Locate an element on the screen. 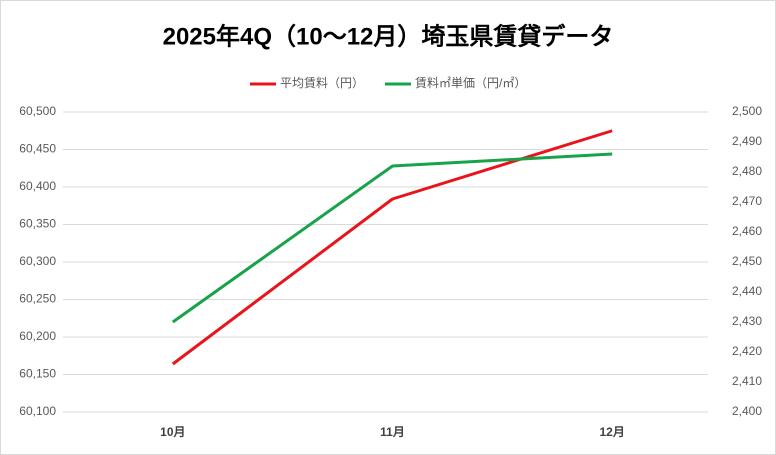  y-tick-label: 60,450 is located at coordinates (37, 149).